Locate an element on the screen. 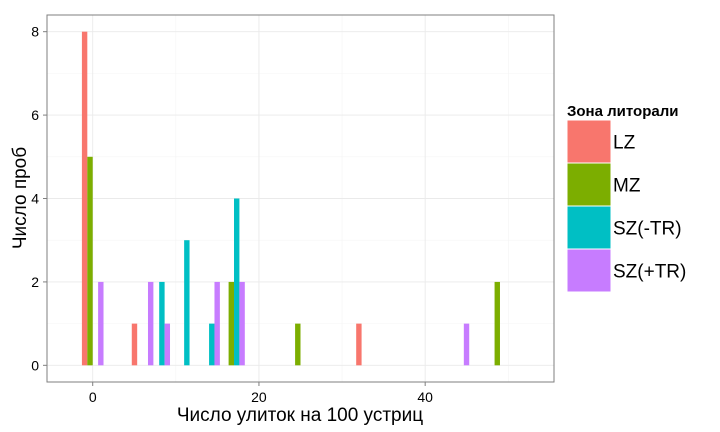 Image resolution: width=720 pixels, height=432 pixels. y-axis: 0 2 4 6 8 is located at coordinates (39, 198).